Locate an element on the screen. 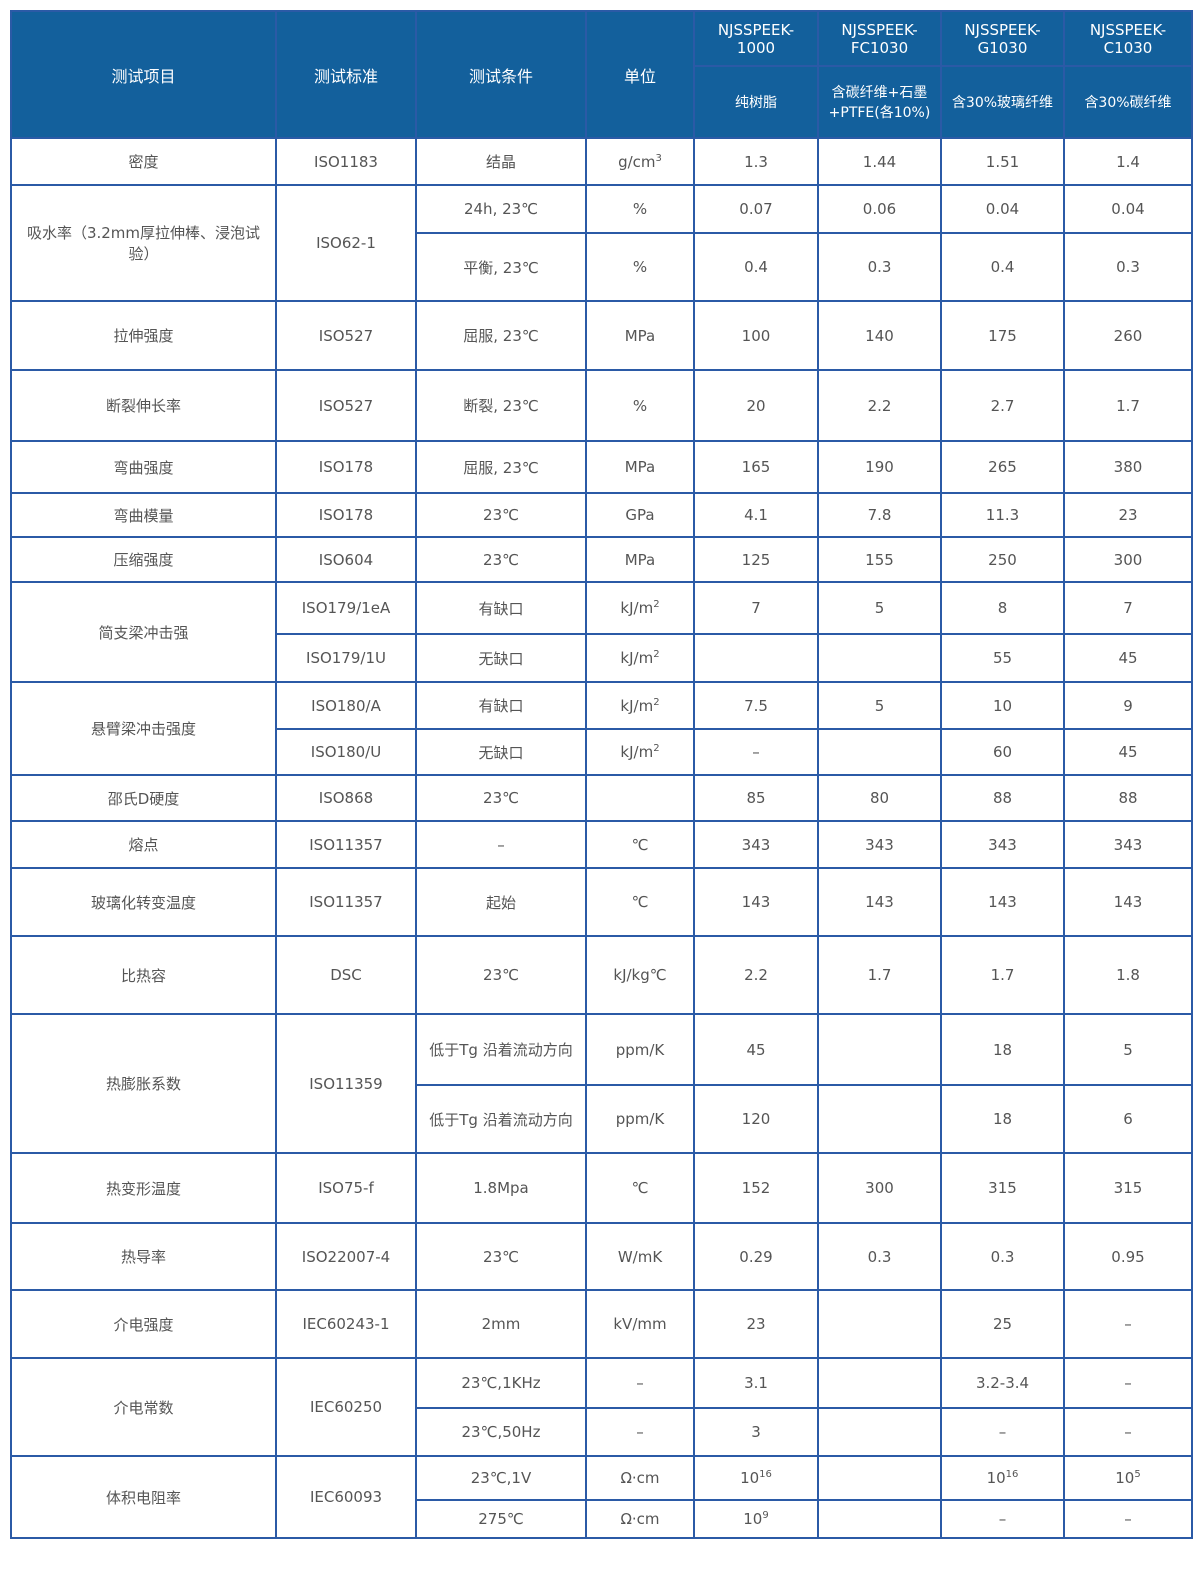  test-standard: IEC60093 is located at coordinates (346, 1497).